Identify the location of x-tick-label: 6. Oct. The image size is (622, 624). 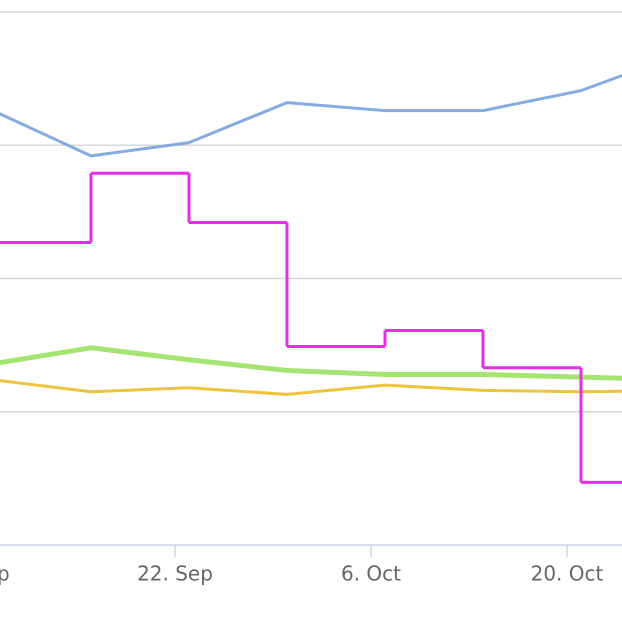
(371, 574).